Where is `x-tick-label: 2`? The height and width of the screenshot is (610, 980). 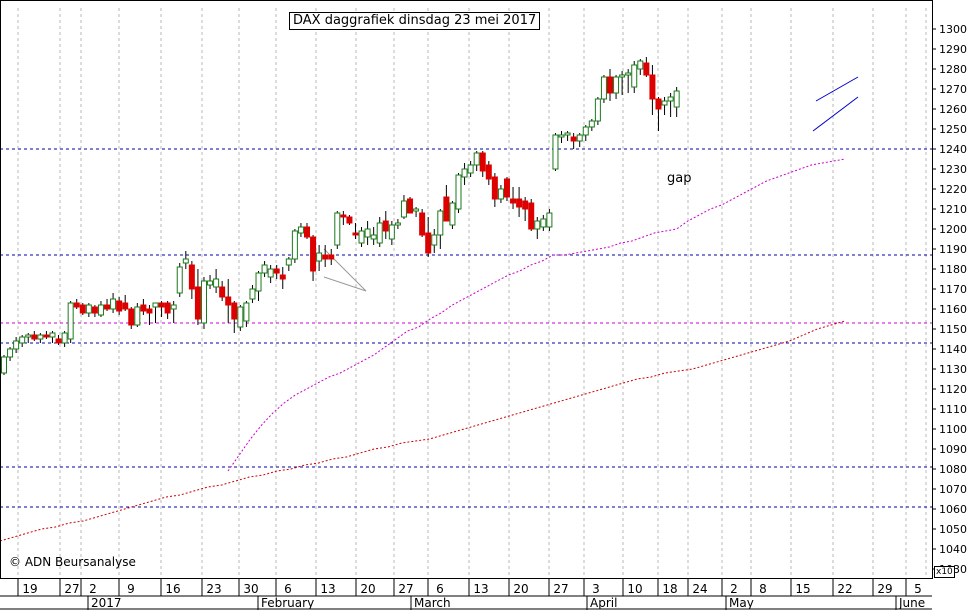 x-tick-label: 2 is located at coordinates (93, 589).